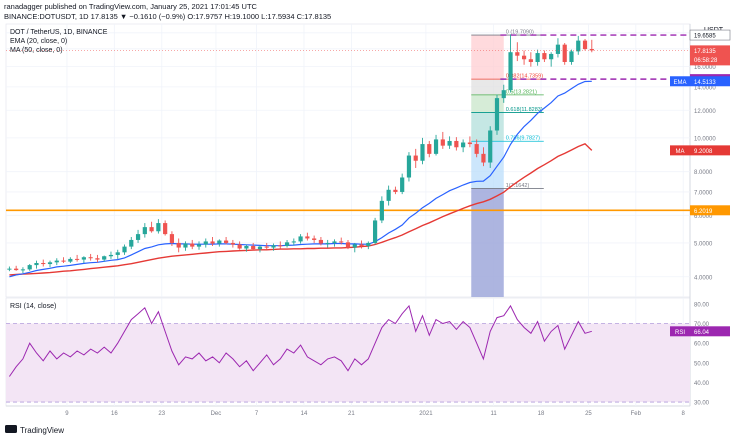  I want to click on time-tick-label: 18, so click(541, 414).